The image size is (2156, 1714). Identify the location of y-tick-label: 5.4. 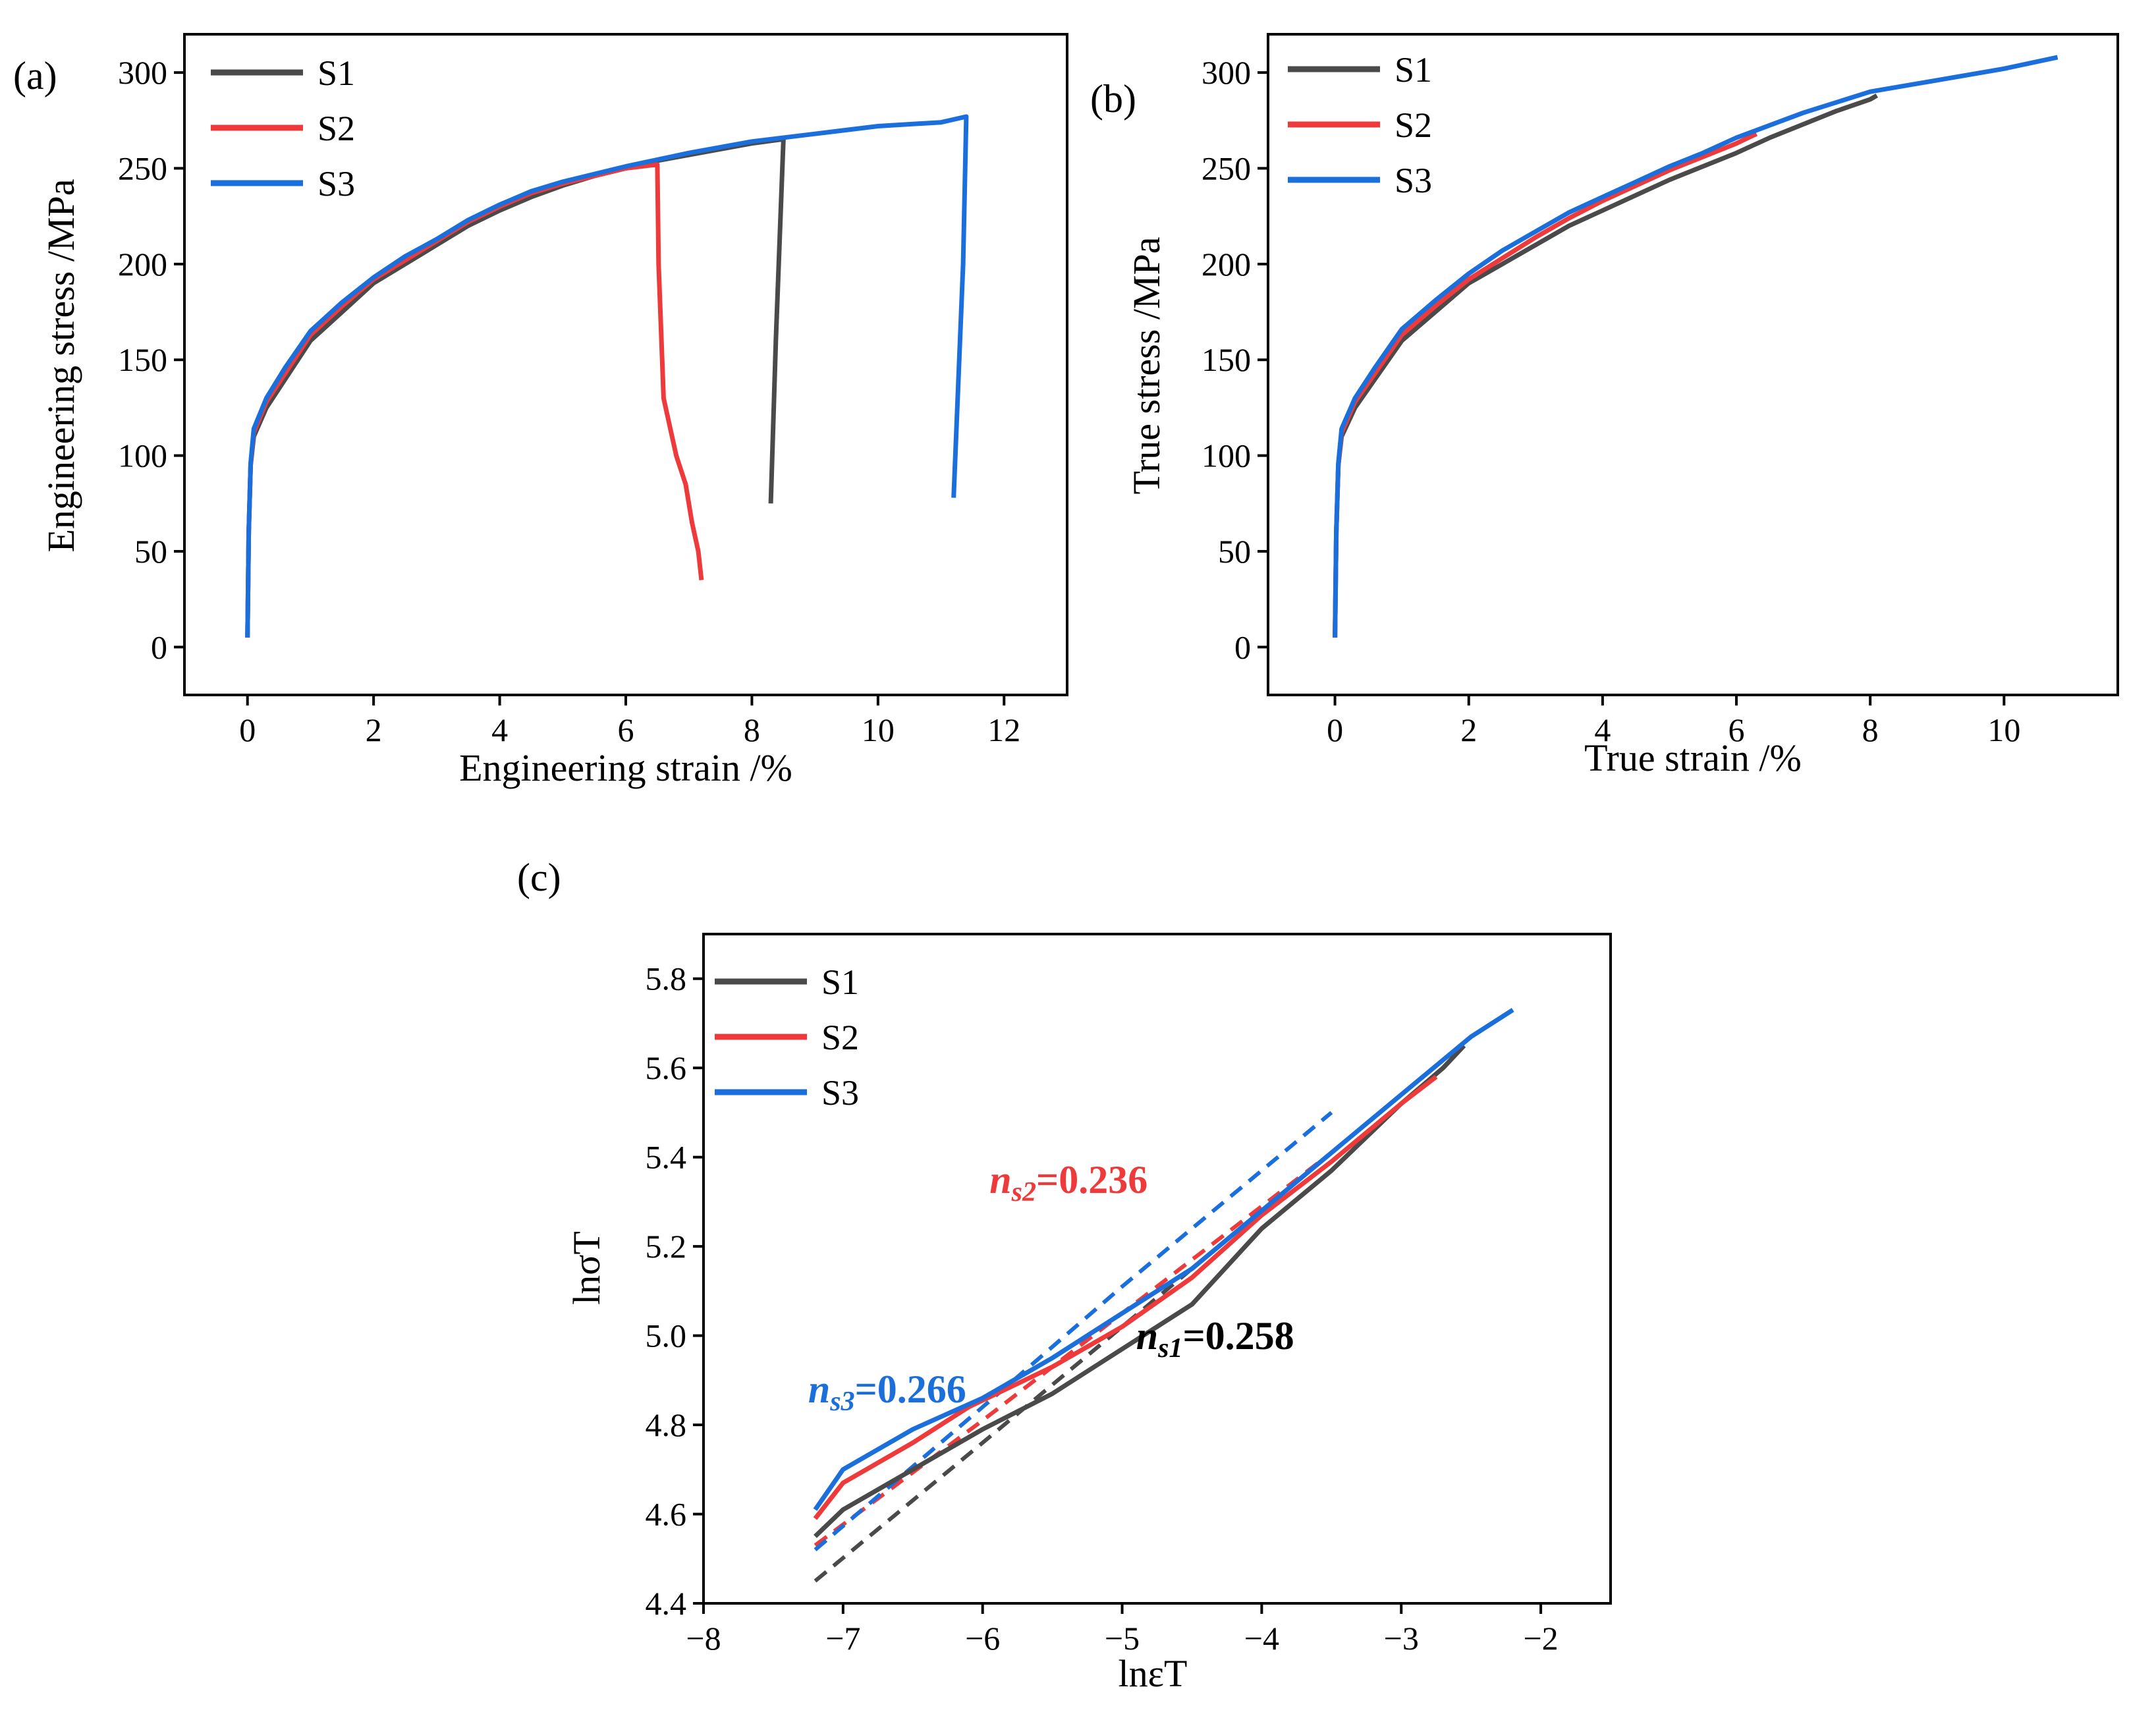
(666, 1157).